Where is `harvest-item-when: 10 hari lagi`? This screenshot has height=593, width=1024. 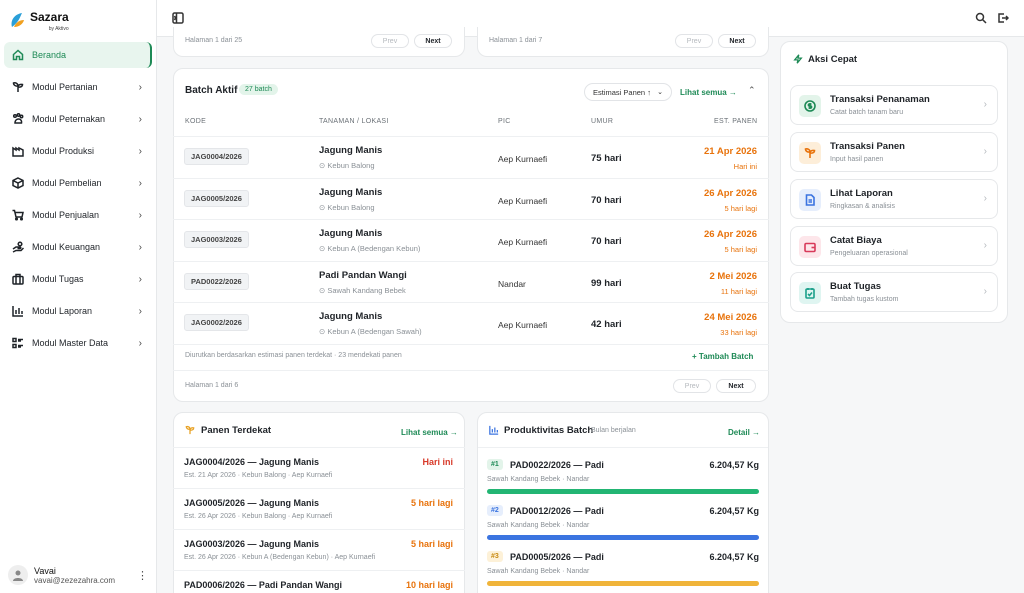 harvest-item-when: 10 hari lagi is located at coordinates (429, 585).